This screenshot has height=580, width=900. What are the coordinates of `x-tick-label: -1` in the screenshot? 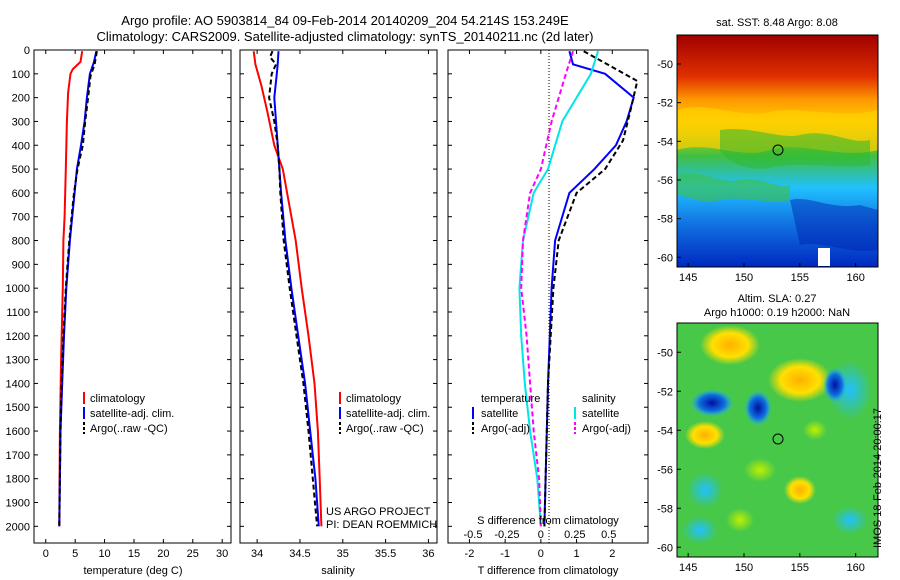 It's located at (505, 554).